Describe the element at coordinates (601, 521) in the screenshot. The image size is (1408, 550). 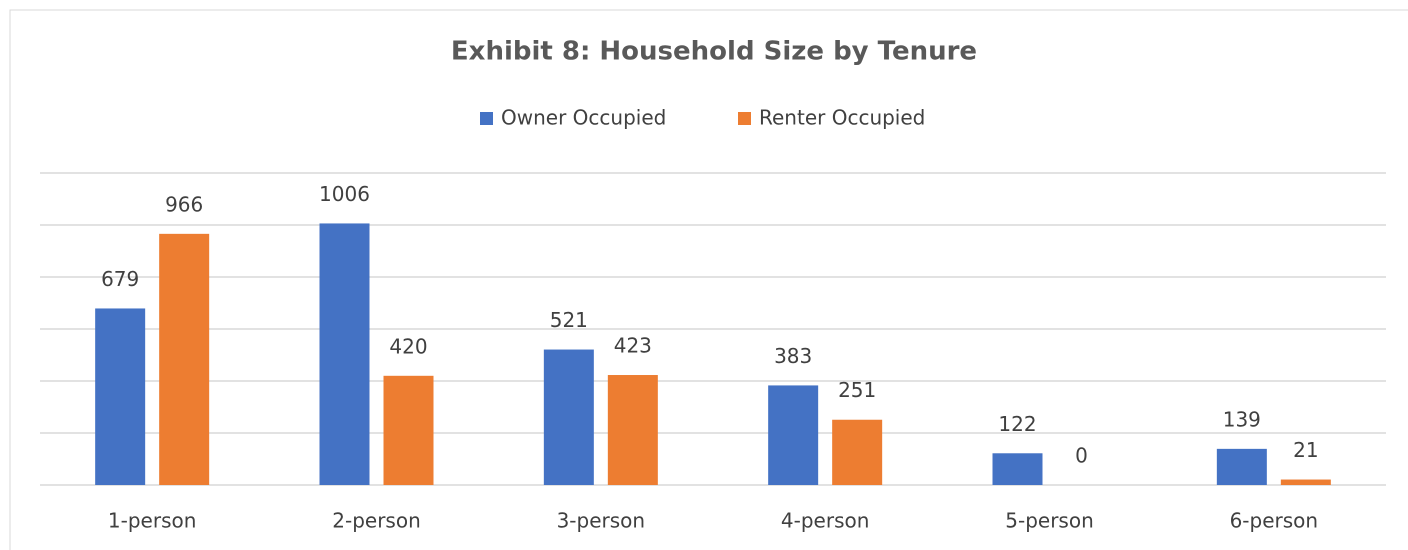
I see `x-tick-label: 3-person` at that location.